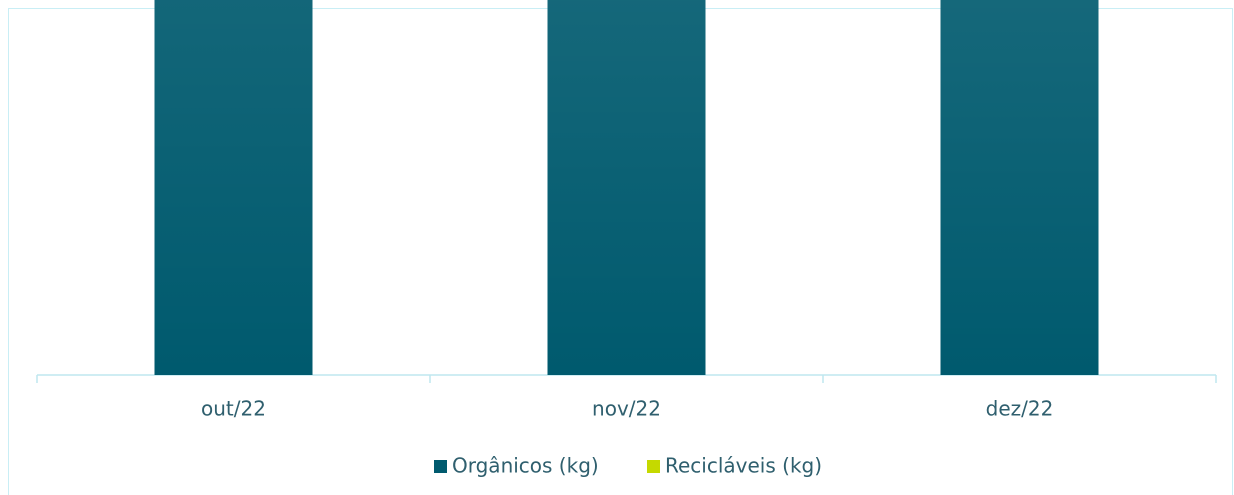  Describe the element at coordinates (525, 466) in the screenshot. I see `legend-label: Orgânicos (kg)` at that location.